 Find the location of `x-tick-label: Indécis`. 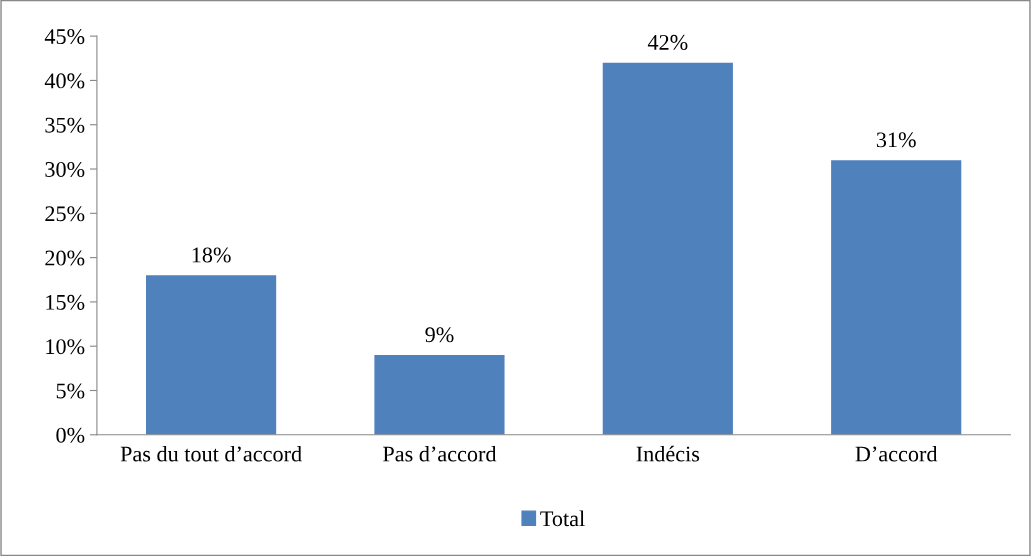

x-tick-label: Indécis is located at coordinates (668, 453).